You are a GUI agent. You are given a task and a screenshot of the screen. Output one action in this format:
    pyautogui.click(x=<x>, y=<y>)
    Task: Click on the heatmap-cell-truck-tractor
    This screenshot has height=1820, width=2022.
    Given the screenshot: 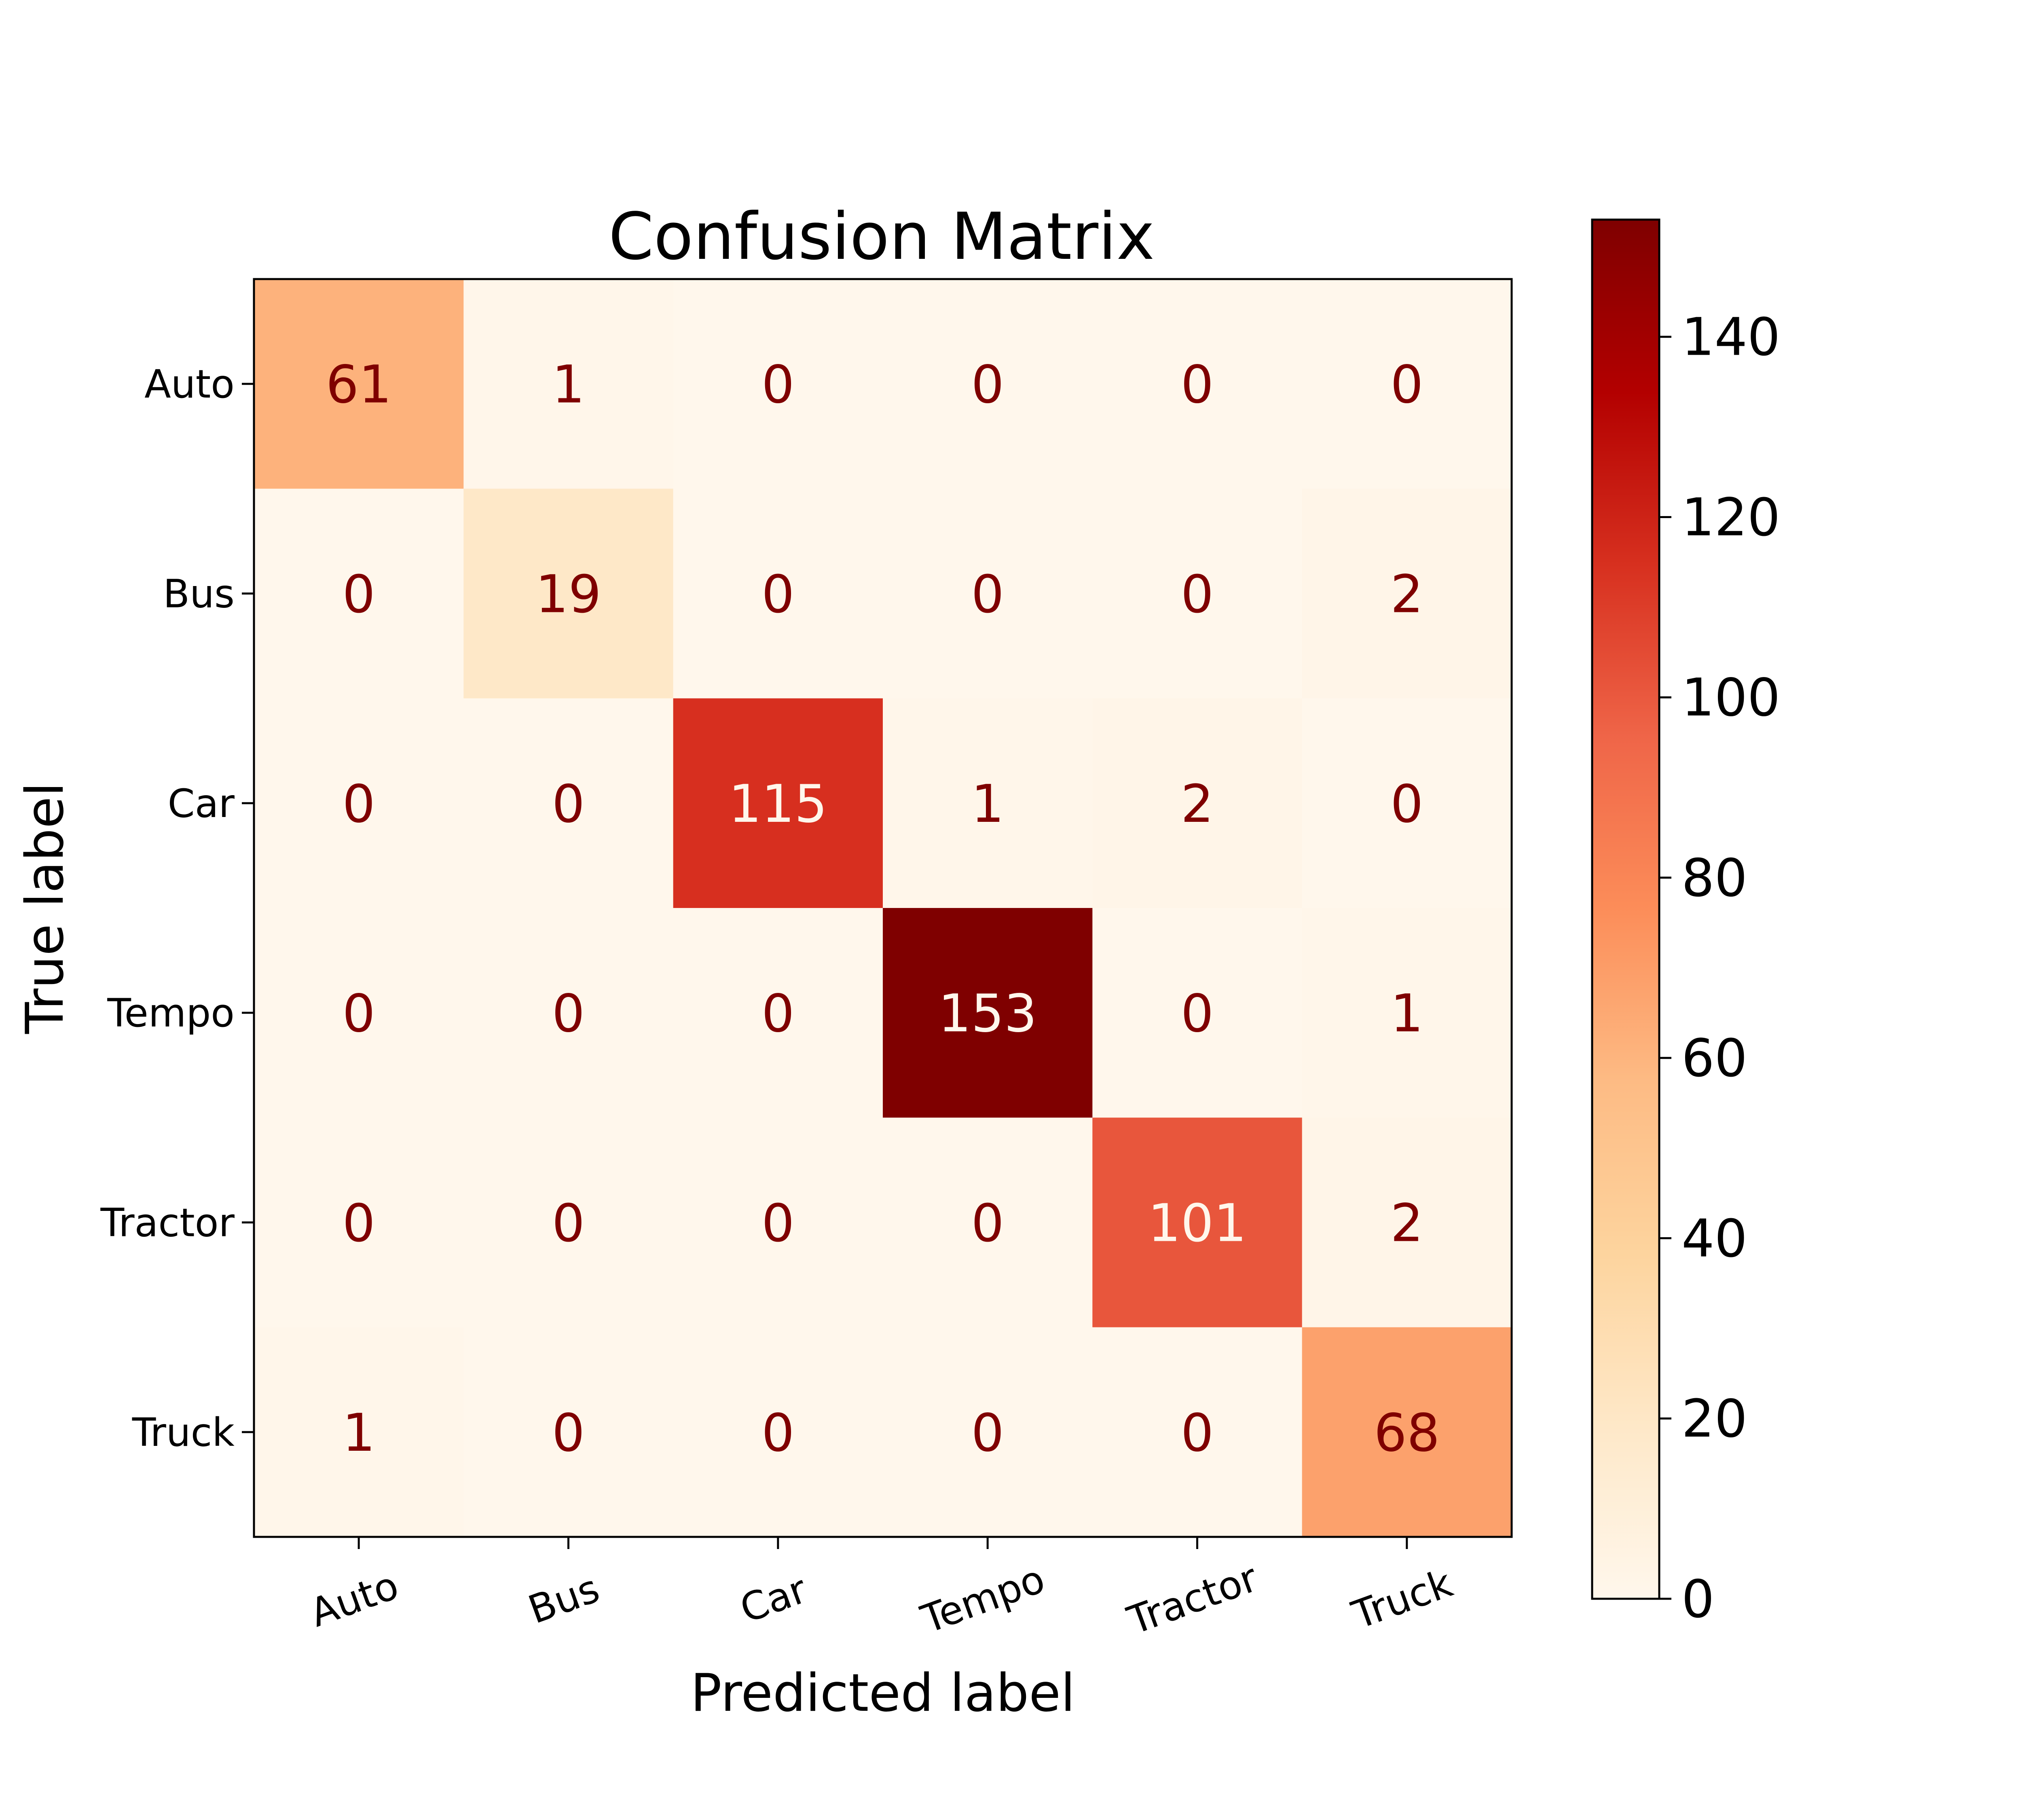 What is the action you would take?
    pyautogui.click(x=1197, y=1432)
    